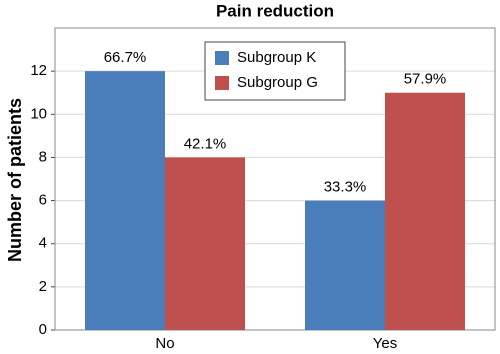  What do you see at coordinates (43, 329) in the screenshot?
I see `y-tick-label: 0` at bounding box center [43, 329].